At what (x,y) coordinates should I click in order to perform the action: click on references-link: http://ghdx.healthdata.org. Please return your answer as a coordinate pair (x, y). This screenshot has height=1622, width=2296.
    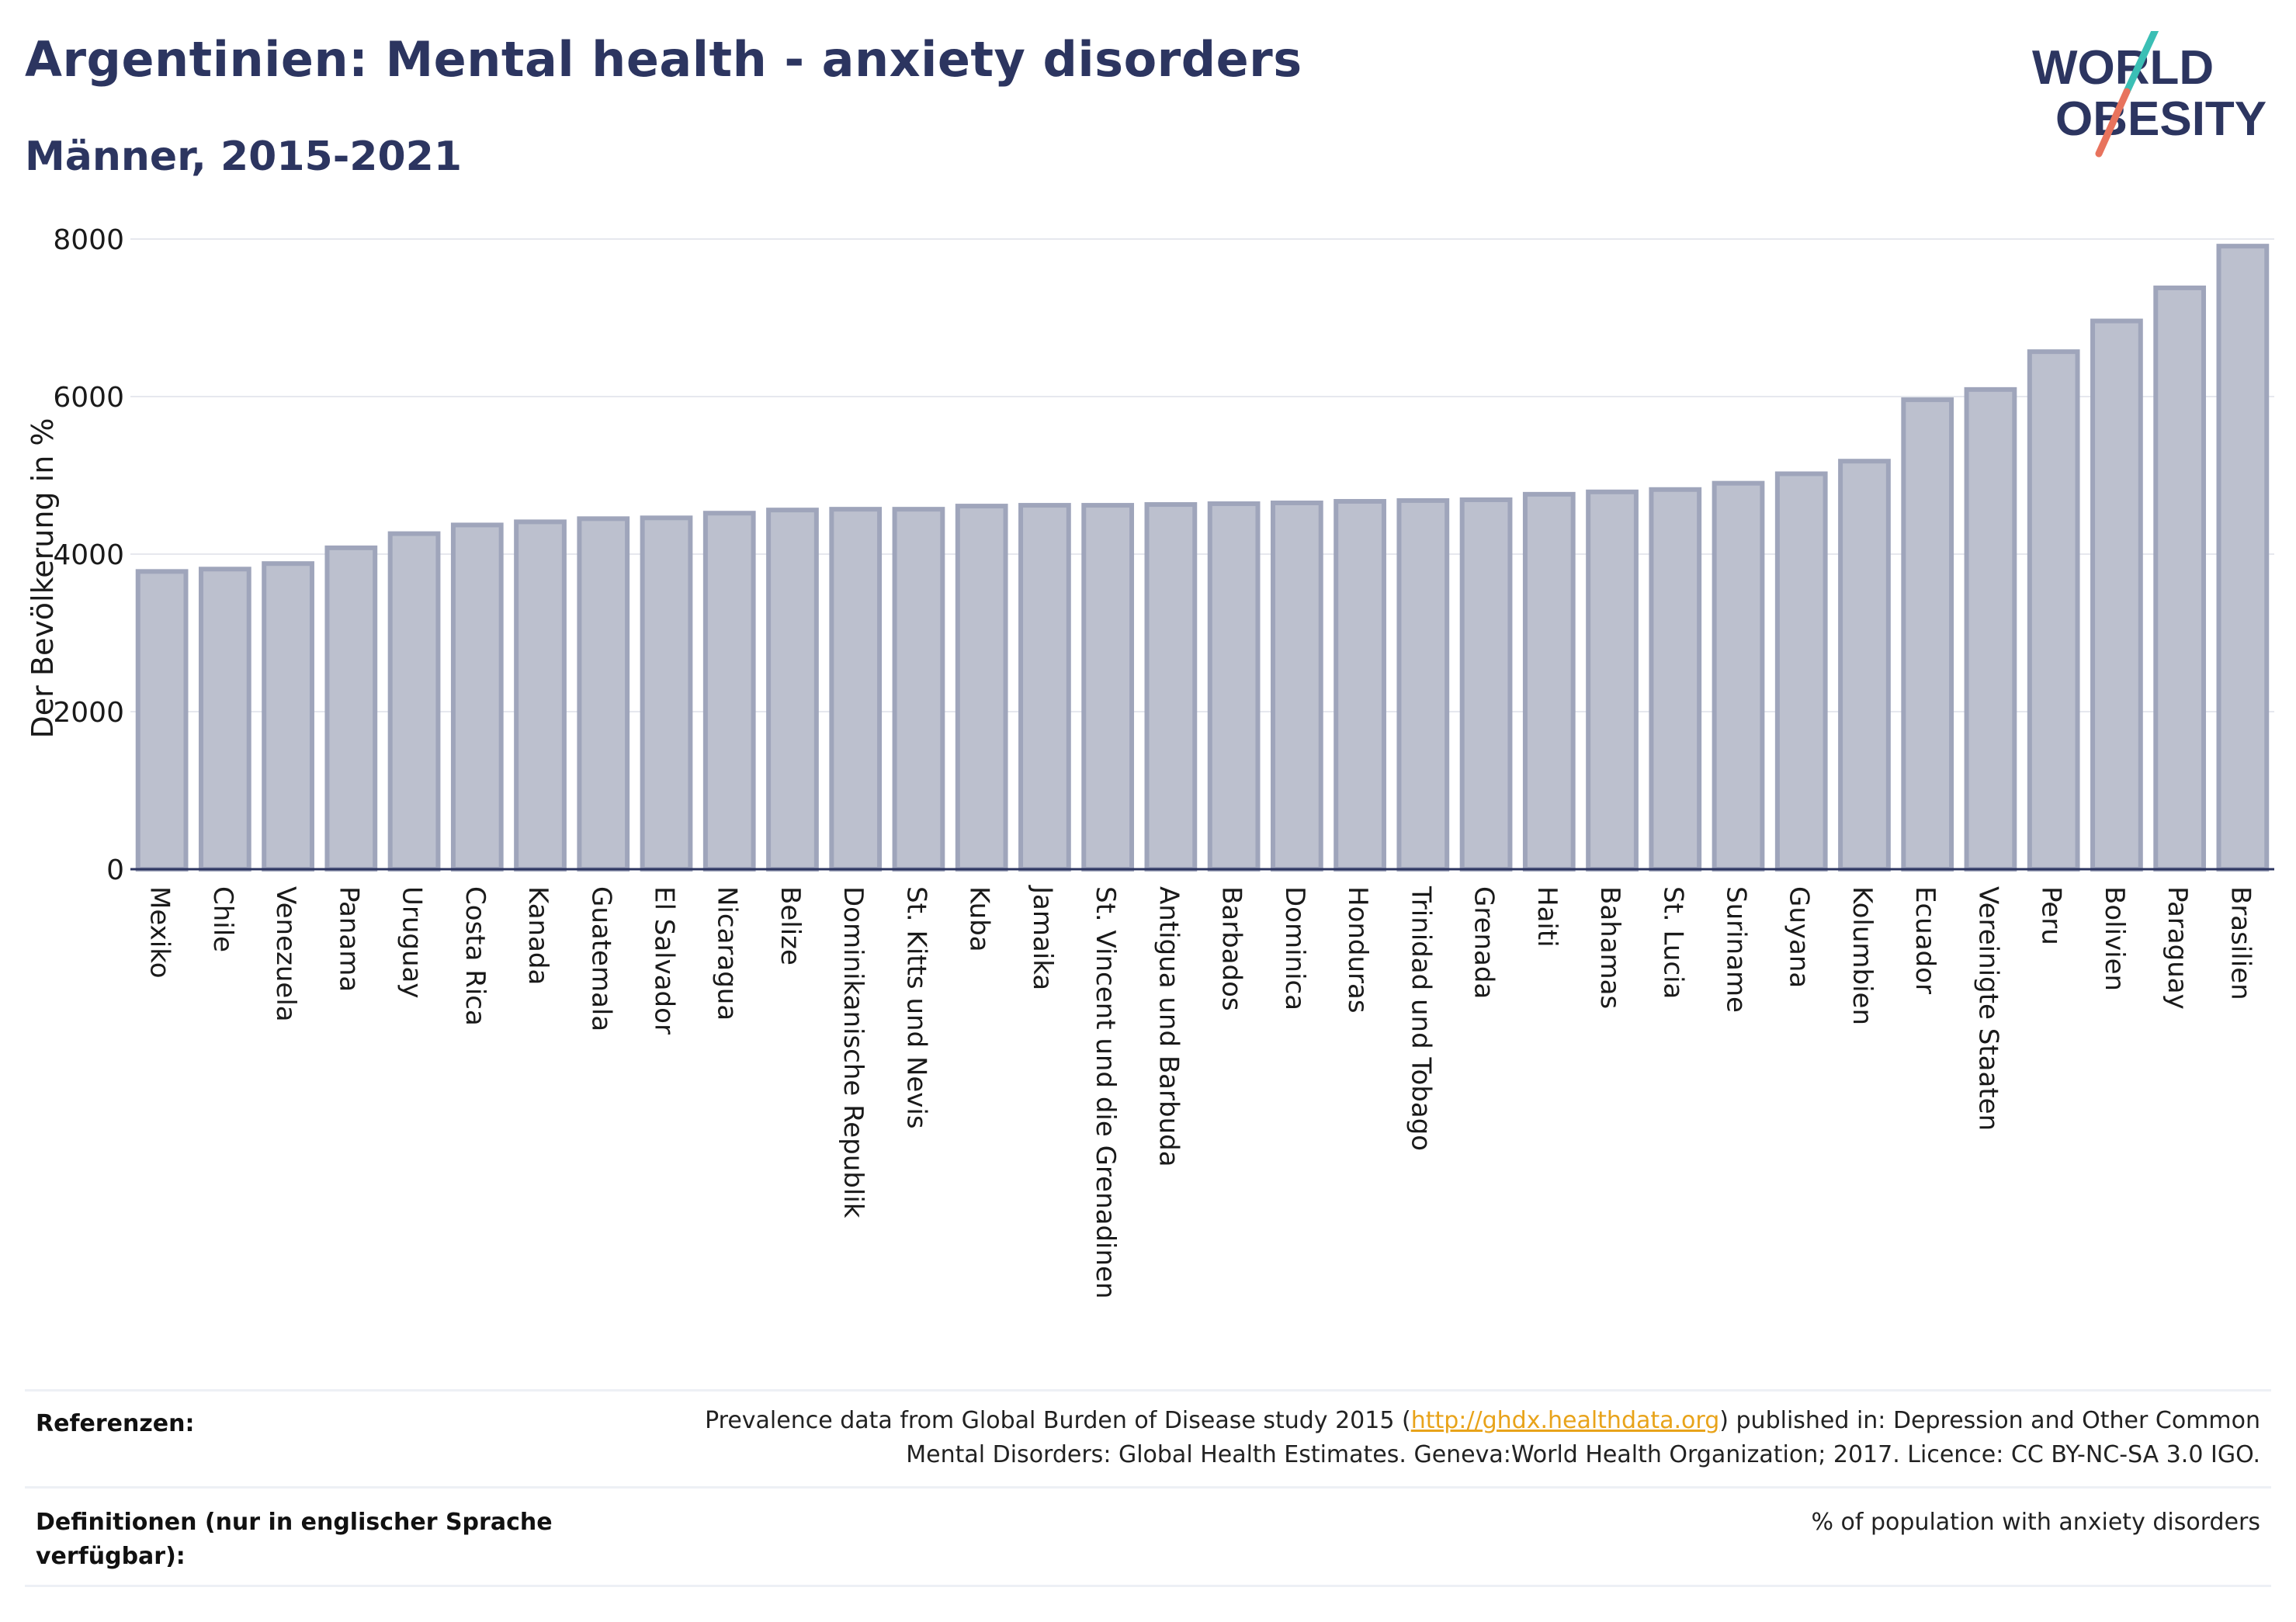
    Looking at the image, I should click on (1565, 1420).